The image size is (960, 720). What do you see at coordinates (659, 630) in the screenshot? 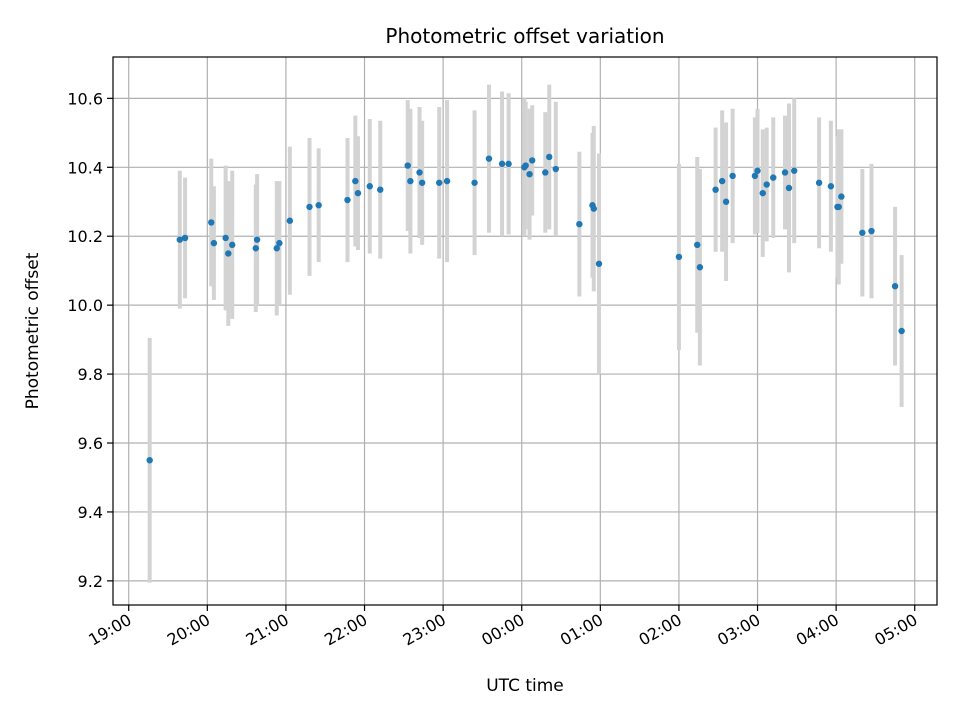
I see `x-tick-label: 02:00` at bounding box center [659, 630].